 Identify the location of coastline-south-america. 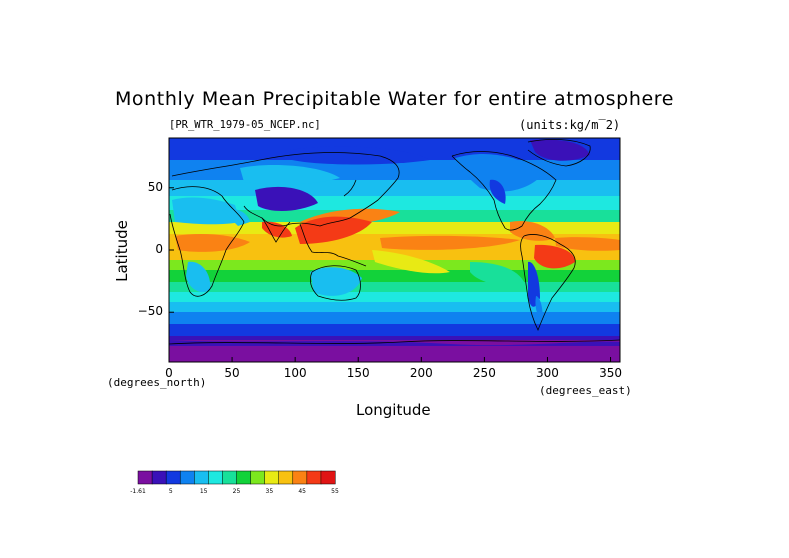
(548, 282).